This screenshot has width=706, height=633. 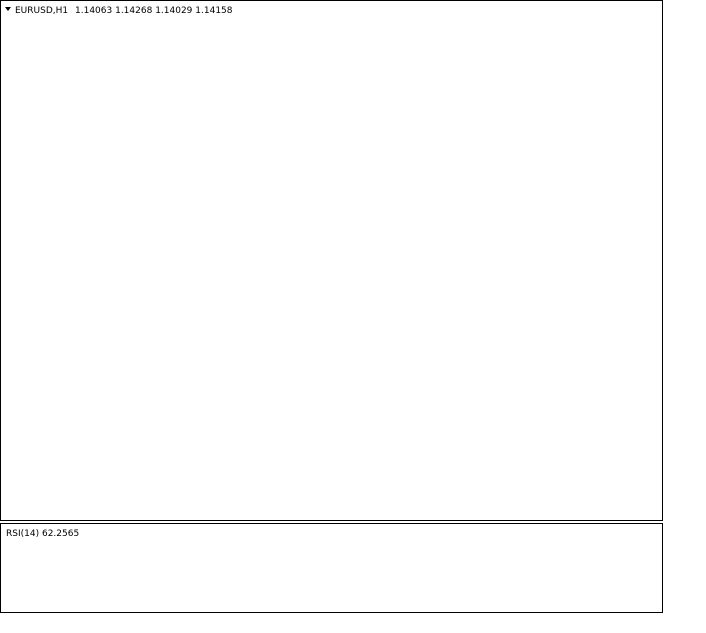 What do you see at coordinates (331, 568) in the screenshot?
I see `rsi-panel` at bounding box center [331, 568].